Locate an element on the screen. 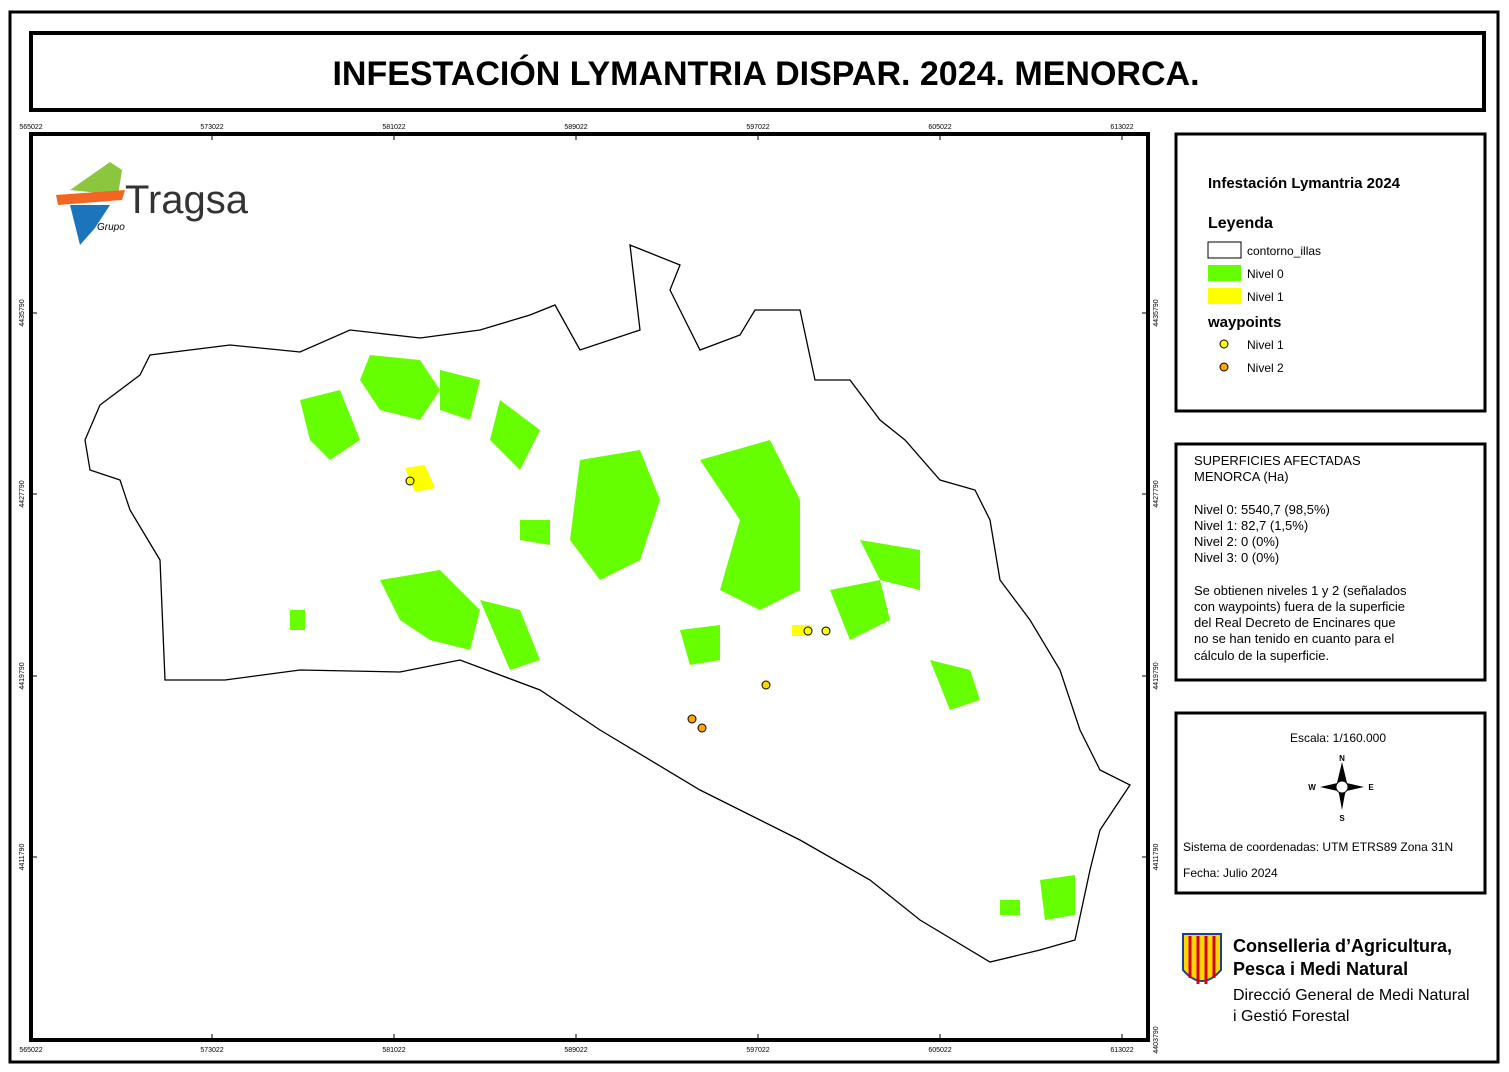 Image resolution: width=1509 pixels, height=1072 pixels. compass-s: S is located at coordinates (1342, 818).